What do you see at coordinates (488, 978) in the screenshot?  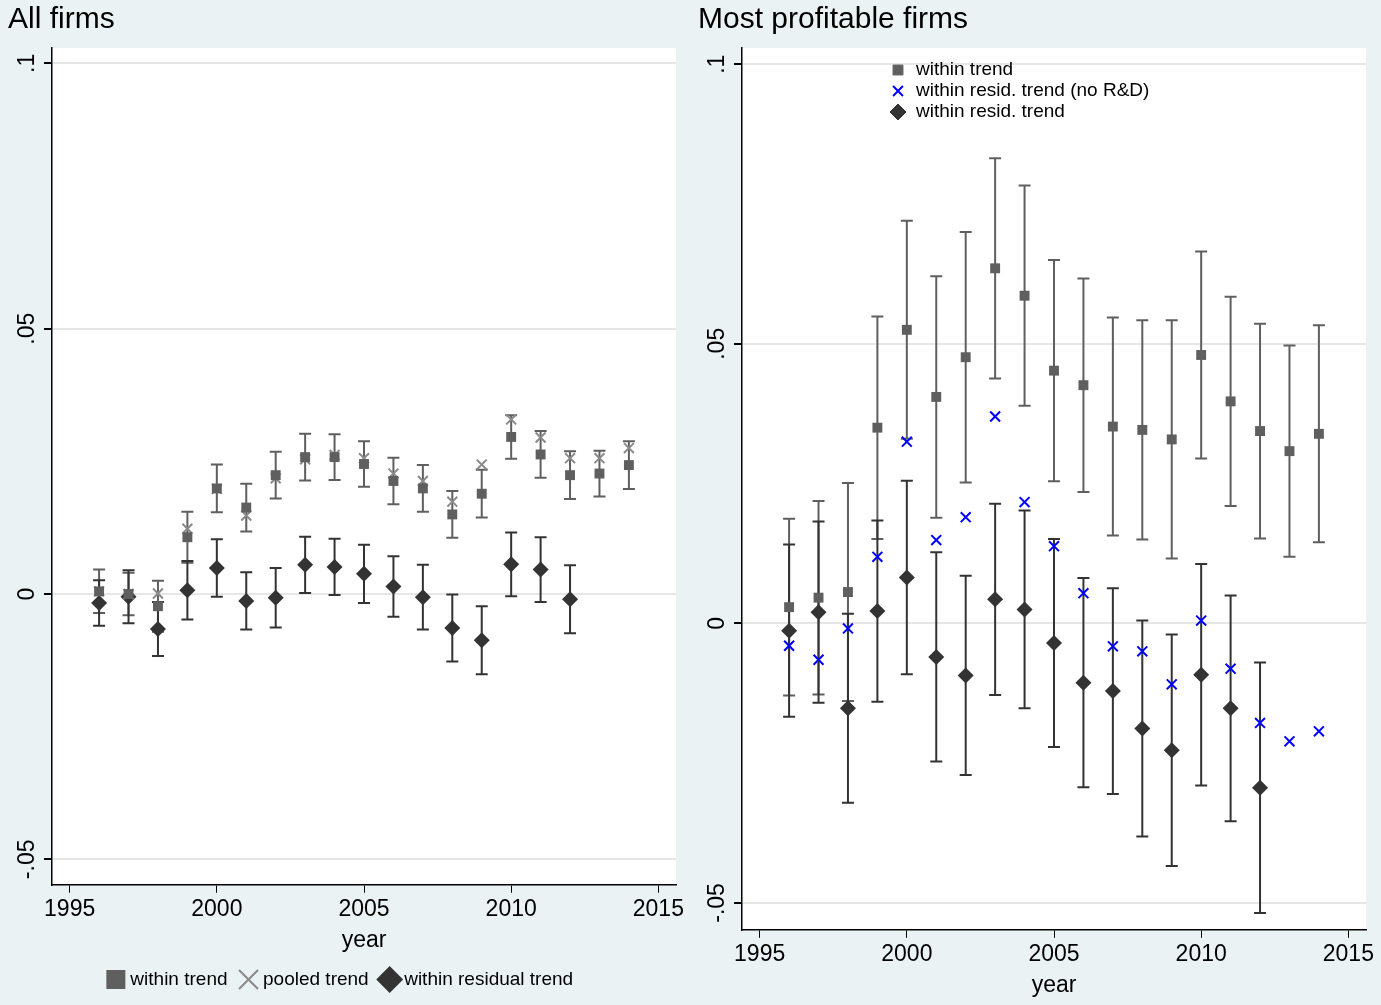 I see `legend-label: within residual trend` at bounding box center [488, 978].